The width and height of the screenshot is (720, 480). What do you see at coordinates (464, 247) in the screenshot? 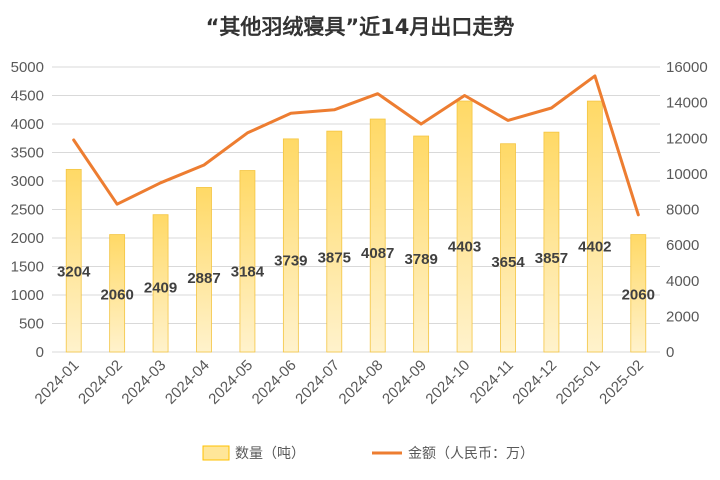
I see `bar-data-label: 4403` at bounding box center [464, 247].